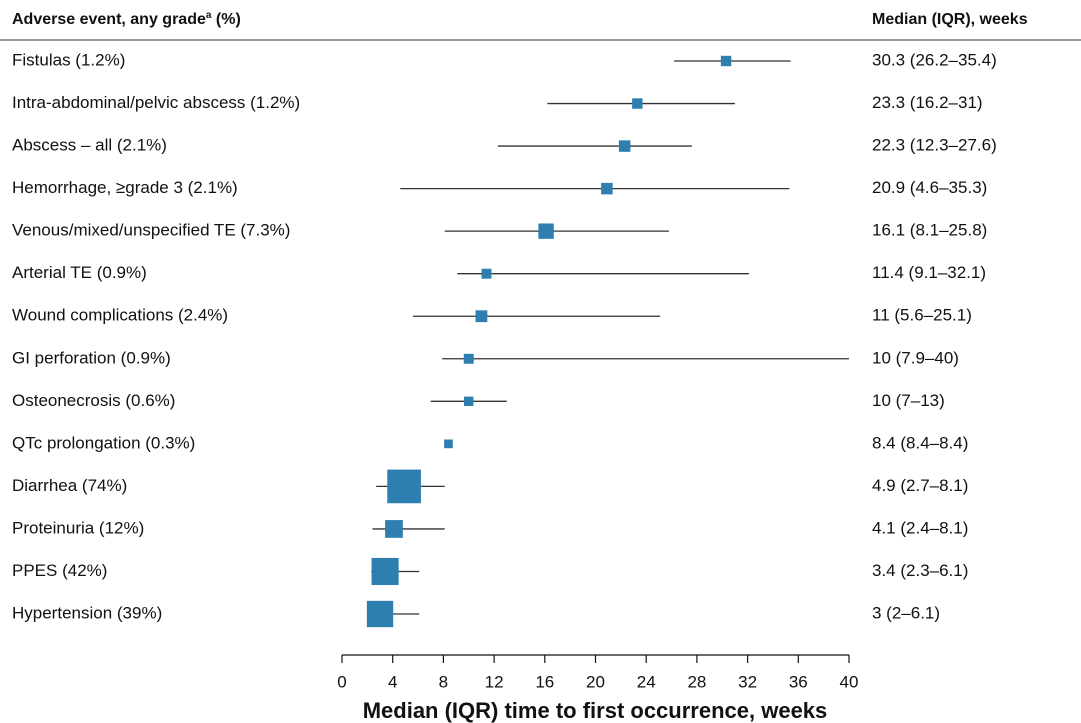  Describe the element at coordinates (915, 357) in the screenshot. I see `value-label: 10 (7.9–40)` at that location.